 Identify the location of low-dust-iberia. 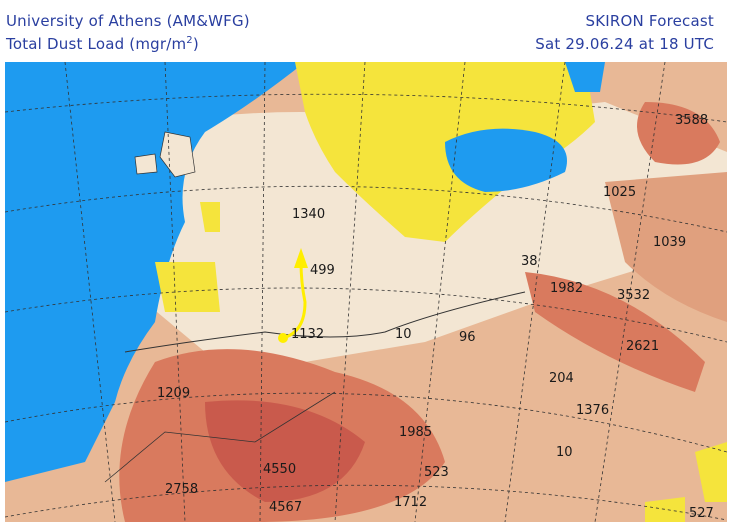
(187, 287).